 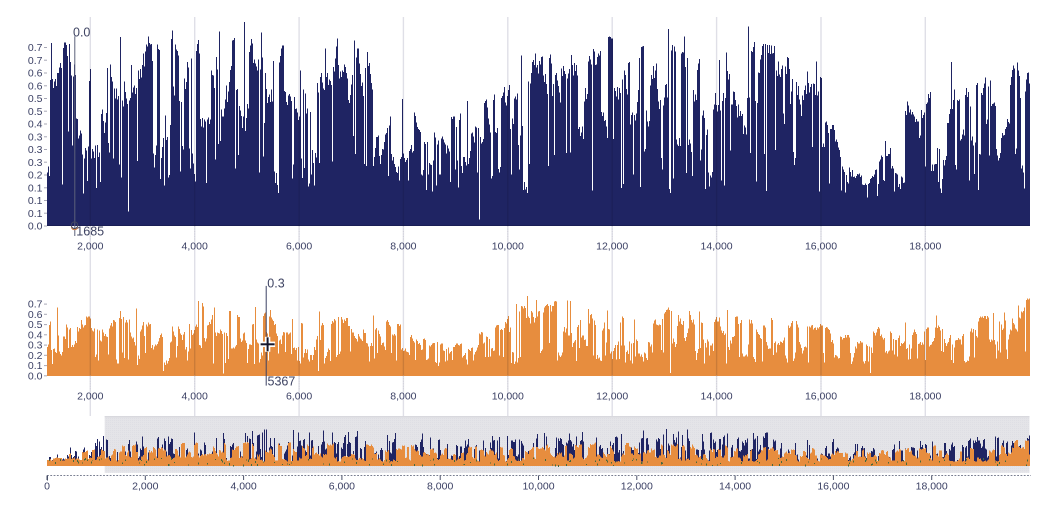 I want to click on svg-text: 5367, so click(x=282, y=382).